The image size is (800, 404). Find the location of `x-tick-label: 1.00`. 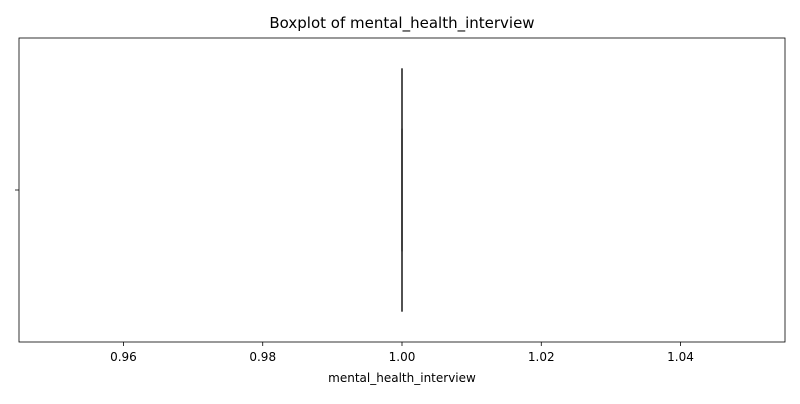

x-tick-label: 1.00 is located at coordinates (402, 357).